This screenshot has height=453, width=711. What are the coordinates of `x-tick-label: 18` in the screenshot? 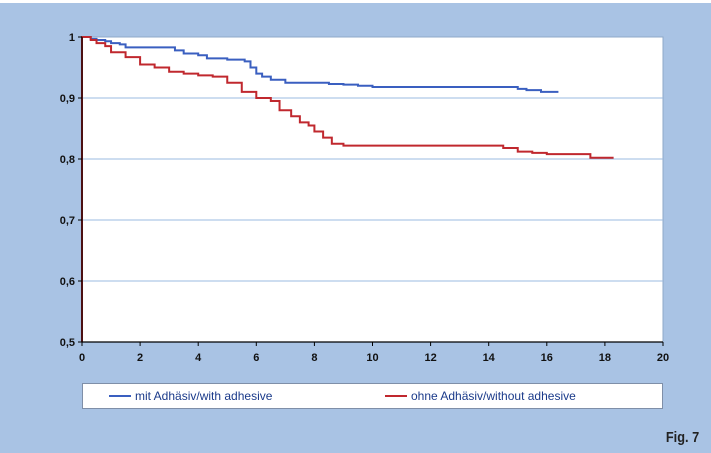 It's located at (605, 358).